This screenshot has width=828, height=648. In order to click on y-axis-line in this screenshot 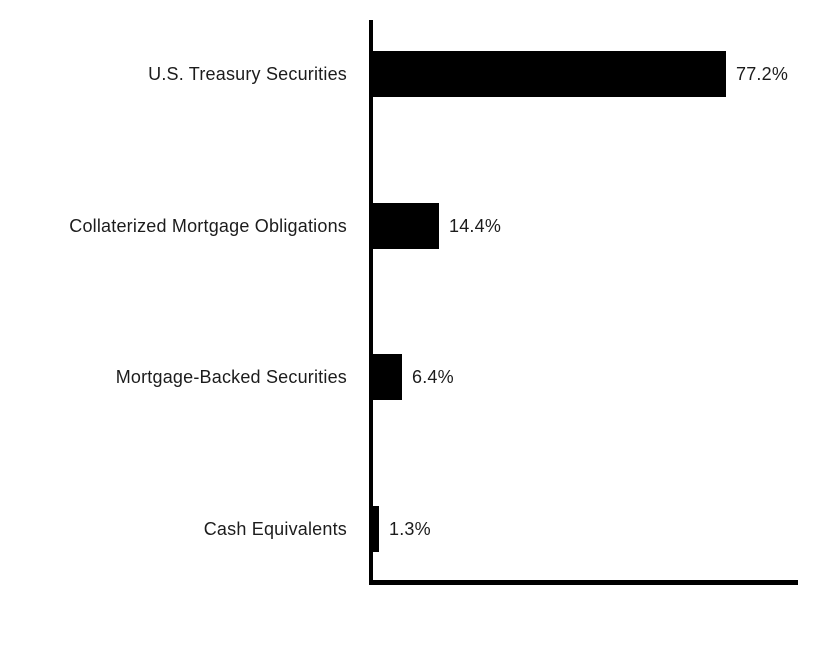, I will do `click(371, 302)`.